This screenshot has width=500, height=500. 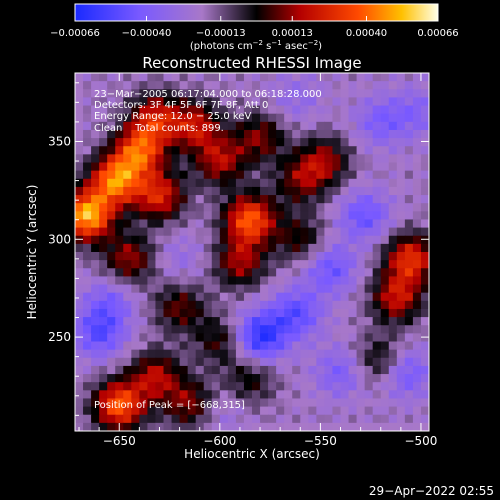 I want to click on colorbar-tick-label: −0.00066, so click(x=75, y=33).